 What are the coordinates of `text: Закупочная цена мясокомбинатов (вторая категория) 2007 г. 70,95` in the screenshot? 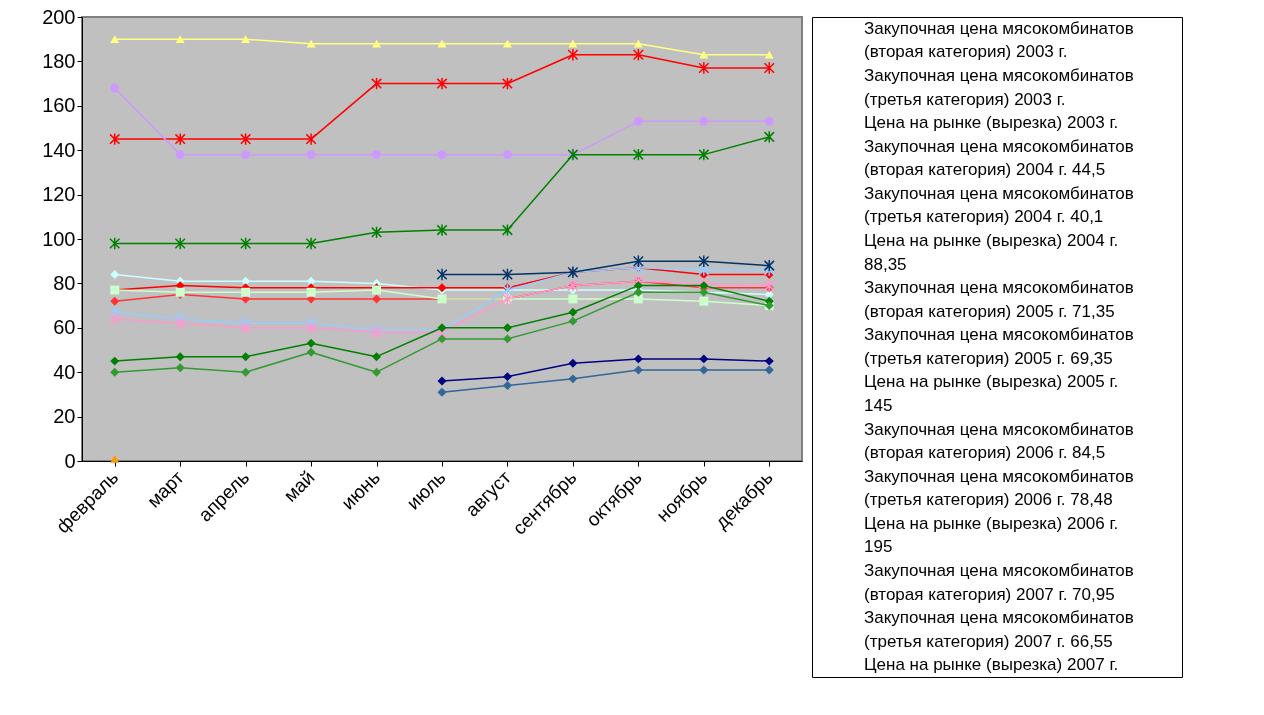 It's located at (999, 582).